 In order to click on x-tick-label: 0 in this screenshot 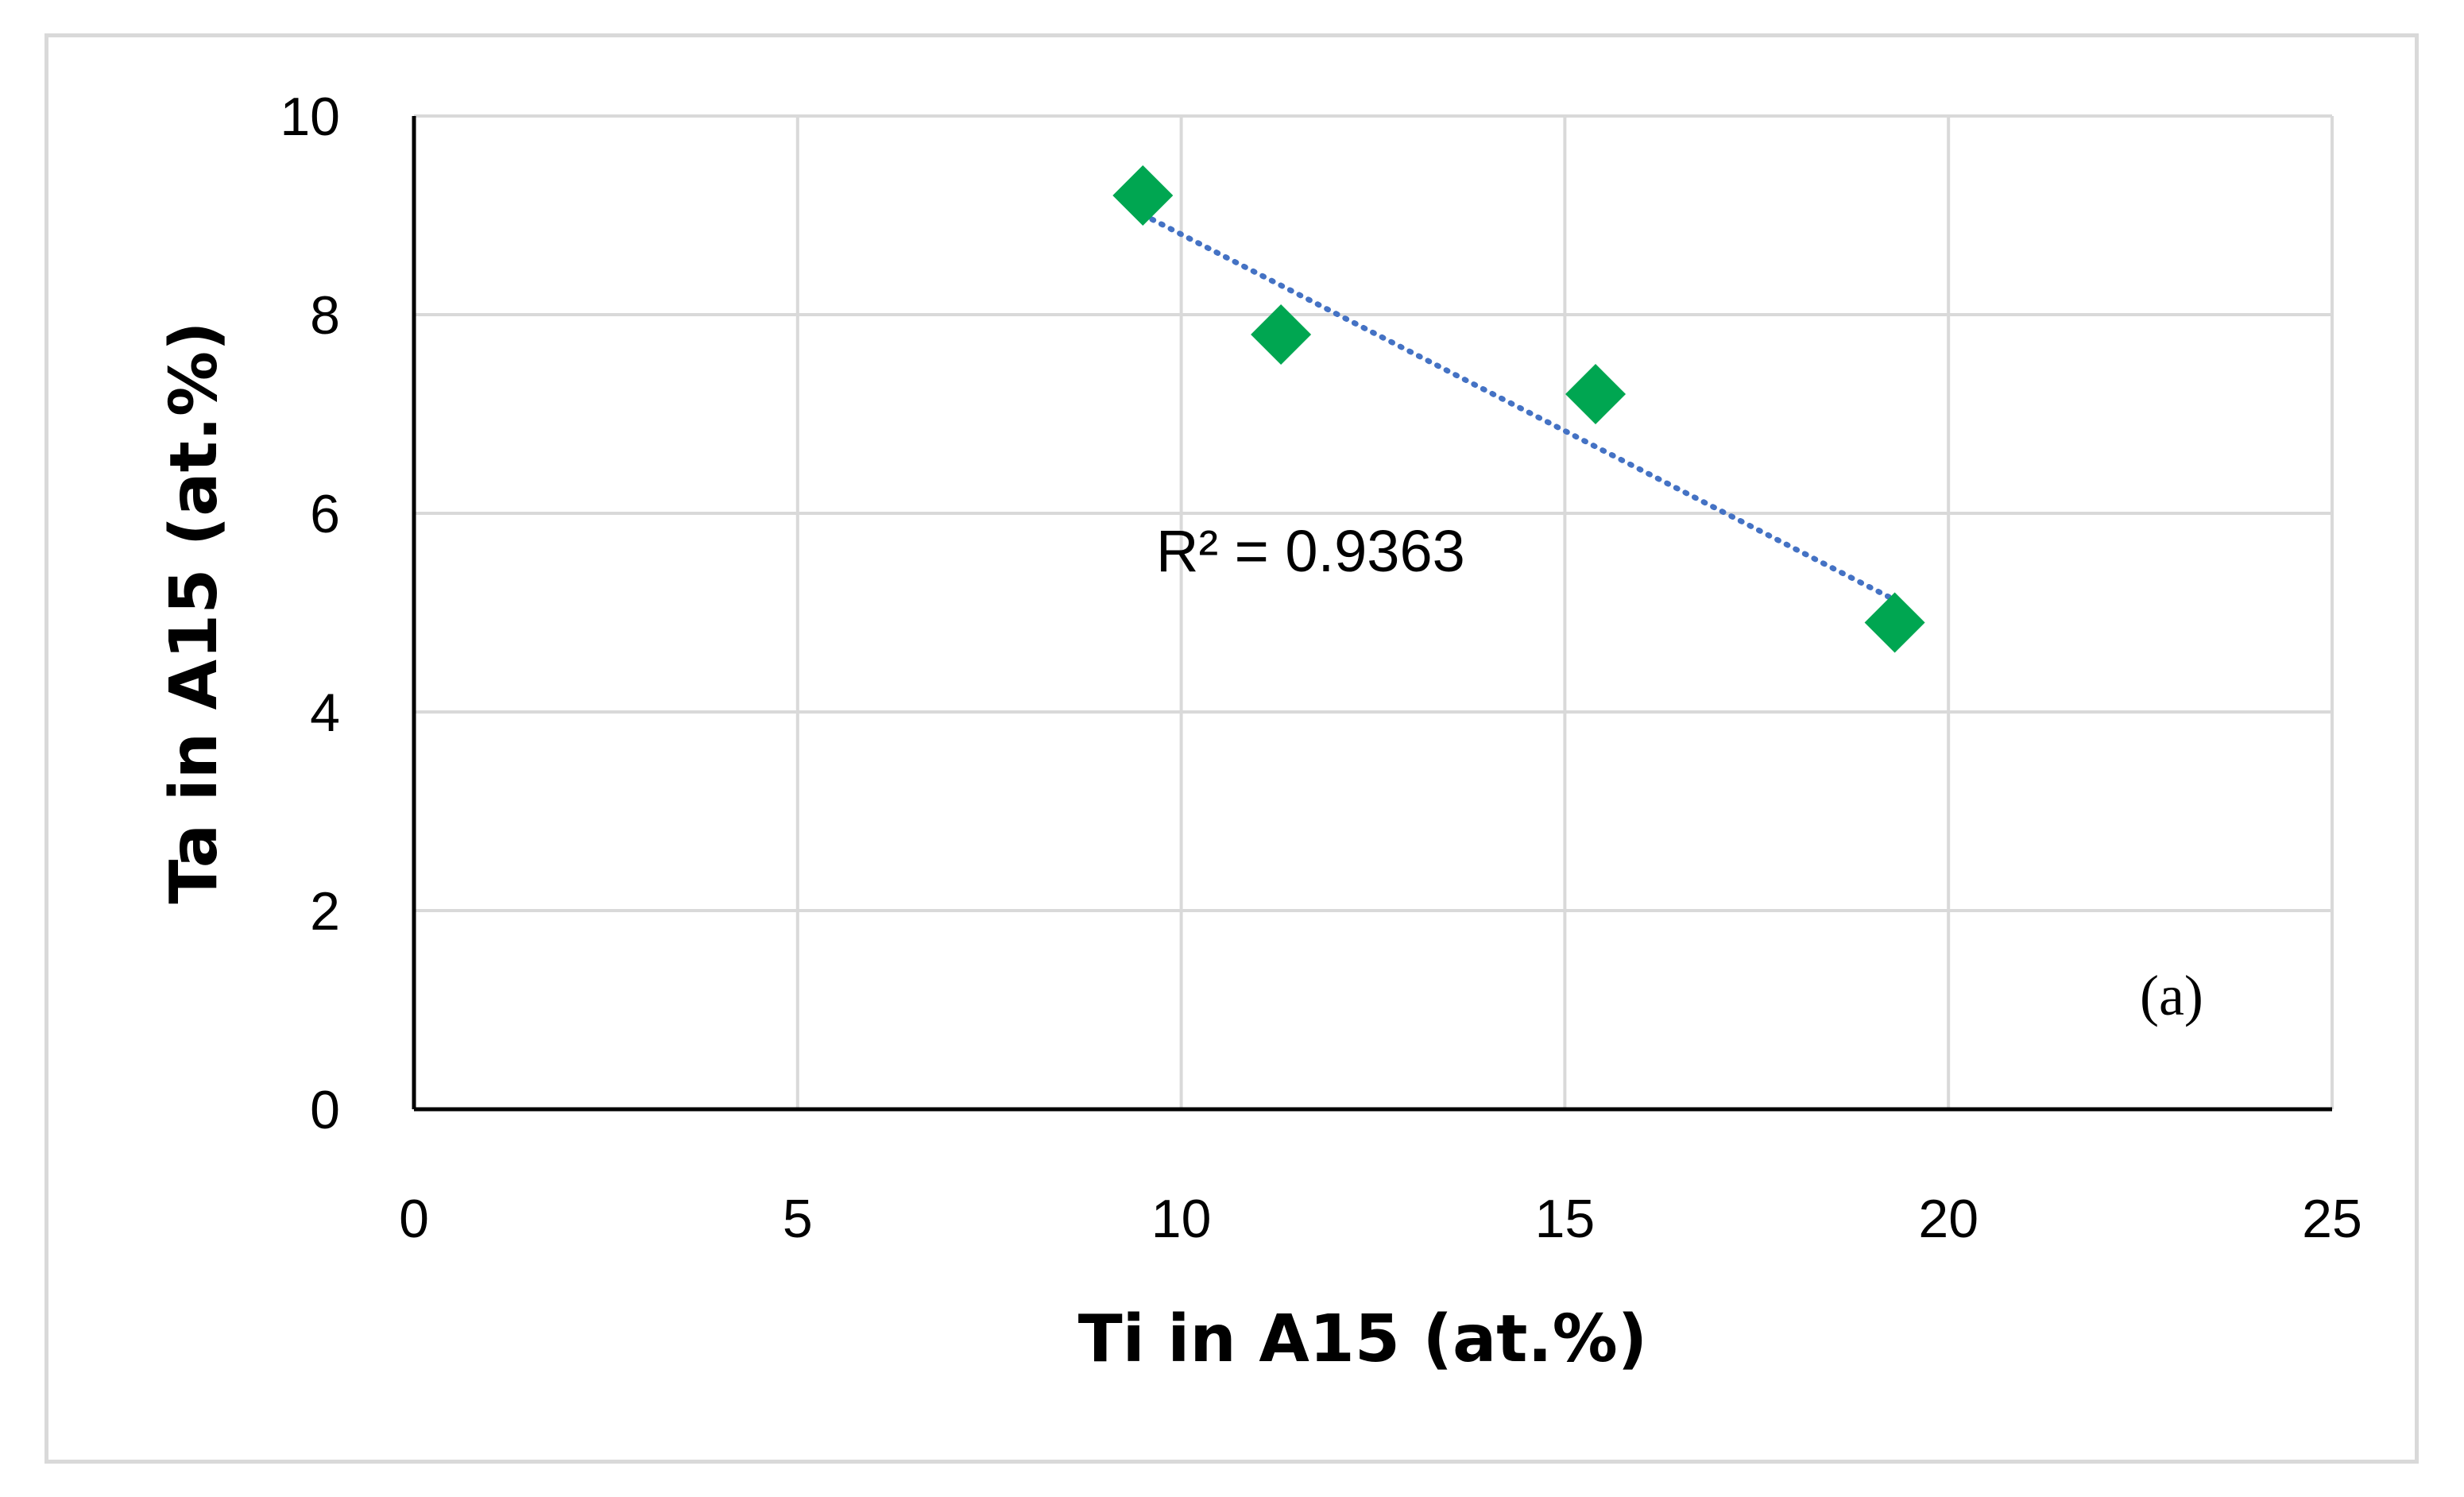, I will do `click(414, 1219)`.